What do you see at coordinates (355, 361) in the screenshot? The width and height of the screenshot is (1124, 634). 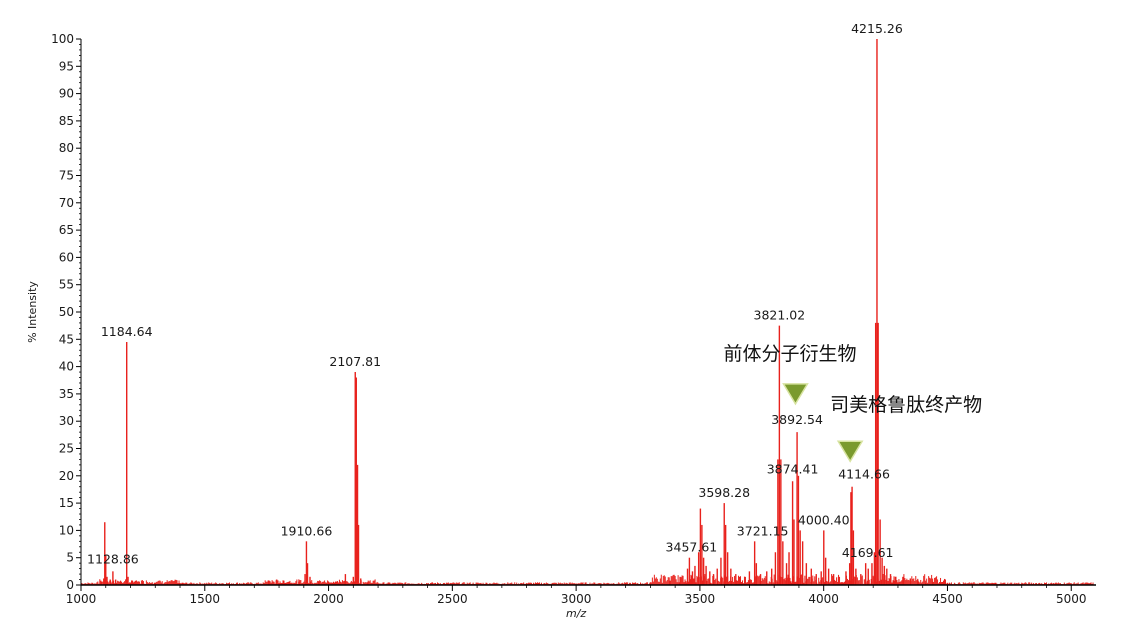 I see `peak-label: 2107.81` at bounding box center [355, 361].